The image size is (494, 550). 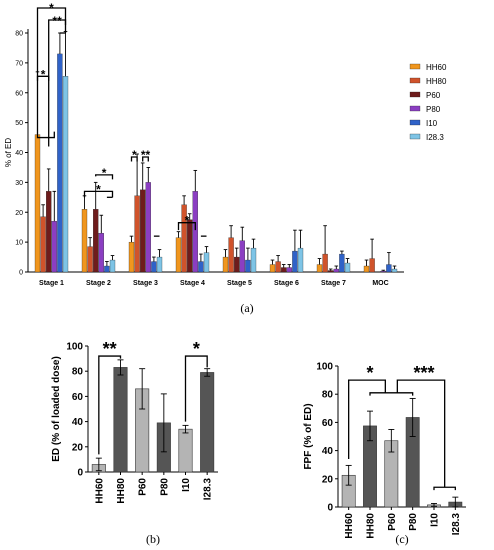 What do you see at coordinates (413, 522) in the screenshot?
I see `x-tick-label: P80` at bounding box center [413, 522].